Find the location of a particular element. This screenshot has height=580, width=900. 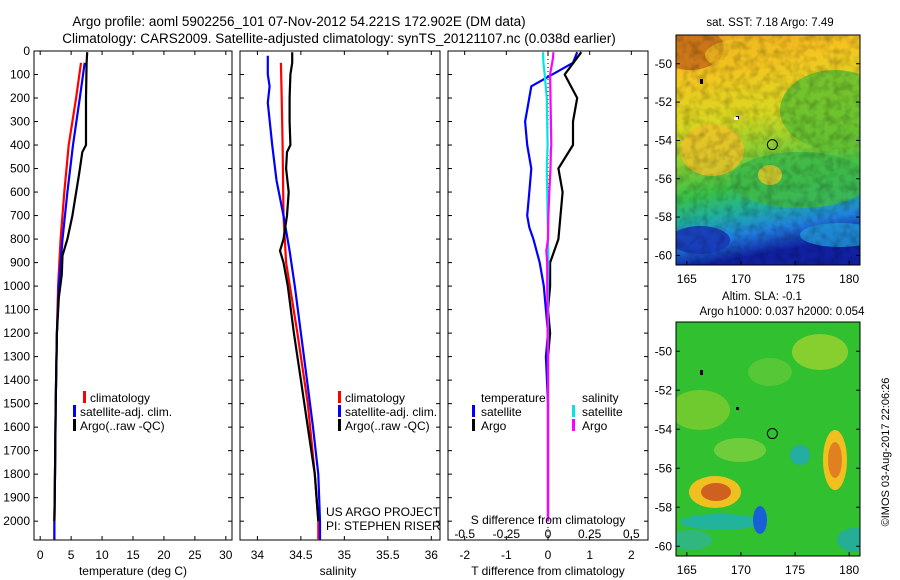

depth-tick-label: 900 is located at coordinates (20, 263).